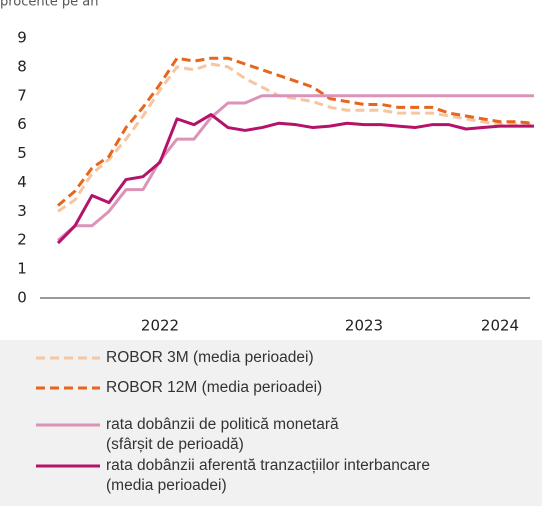 The height and width of the screenshot is (506, 542). Describe the element at coordinates (214, 387) in the screenshot. I see `legend-label: ROBOR 12M (media perioadei)` at that location.